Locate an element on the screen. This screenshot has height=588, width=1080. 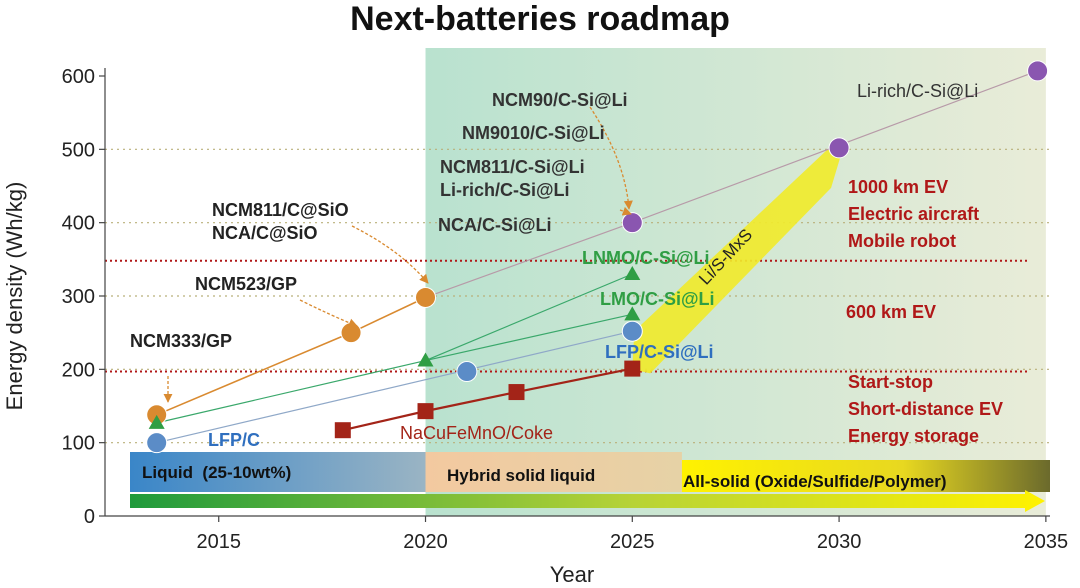
label-li-rich-c-si-li: Li-rich/C-Si@Li is located at coordinates (505, 190).